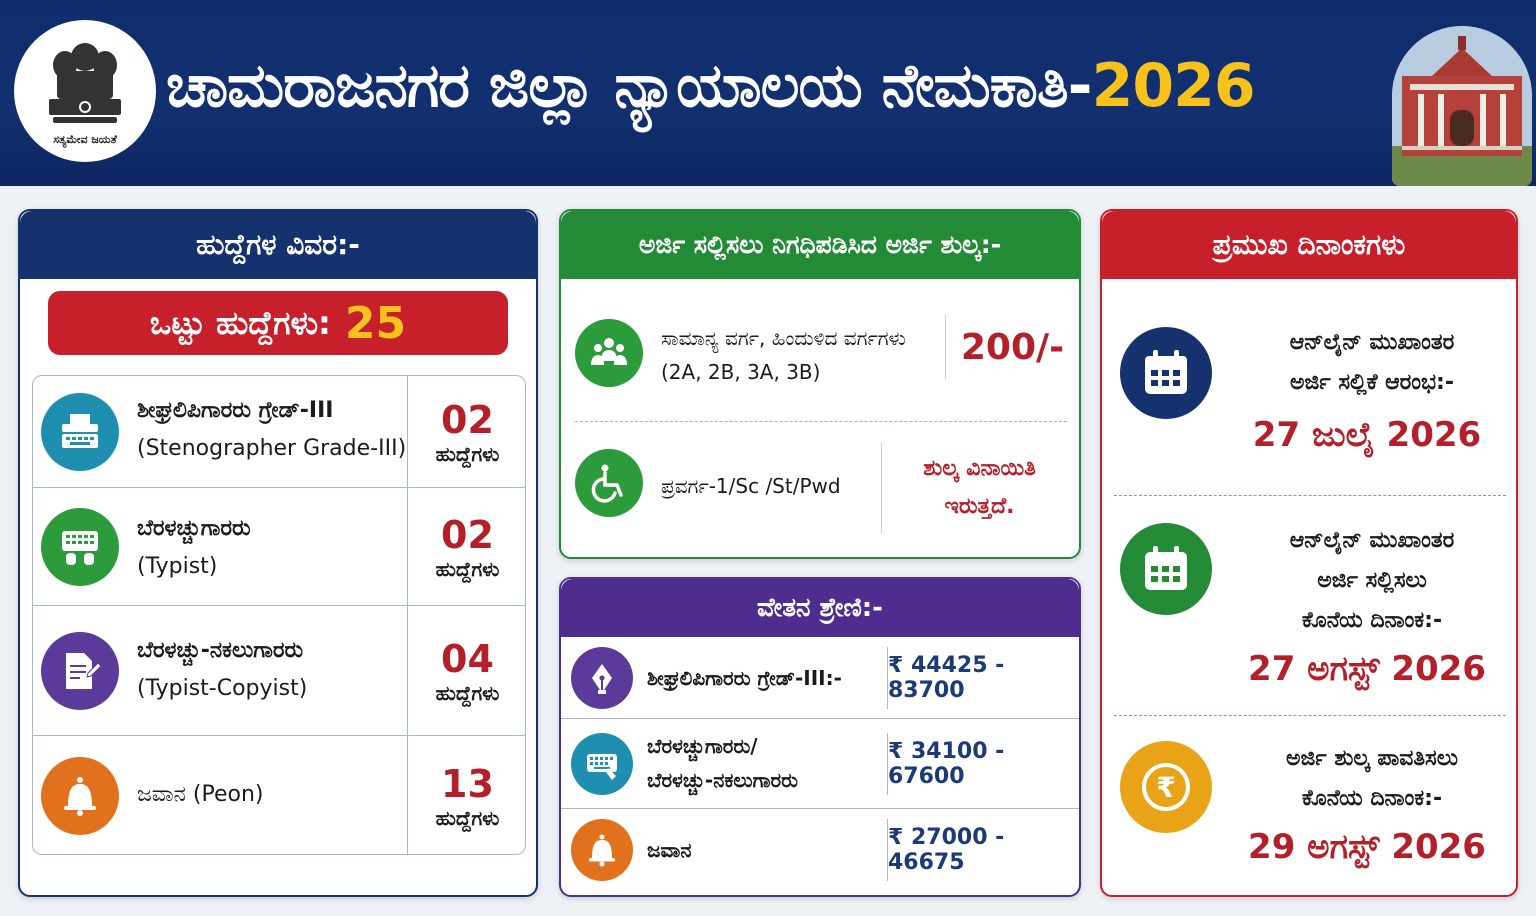 The height and width of the screenshot is (916, 1536). What do you see at coordinates (467, 658) in the screenshot?
I see `post-count-value: 04` at bounding box center [467, 658].